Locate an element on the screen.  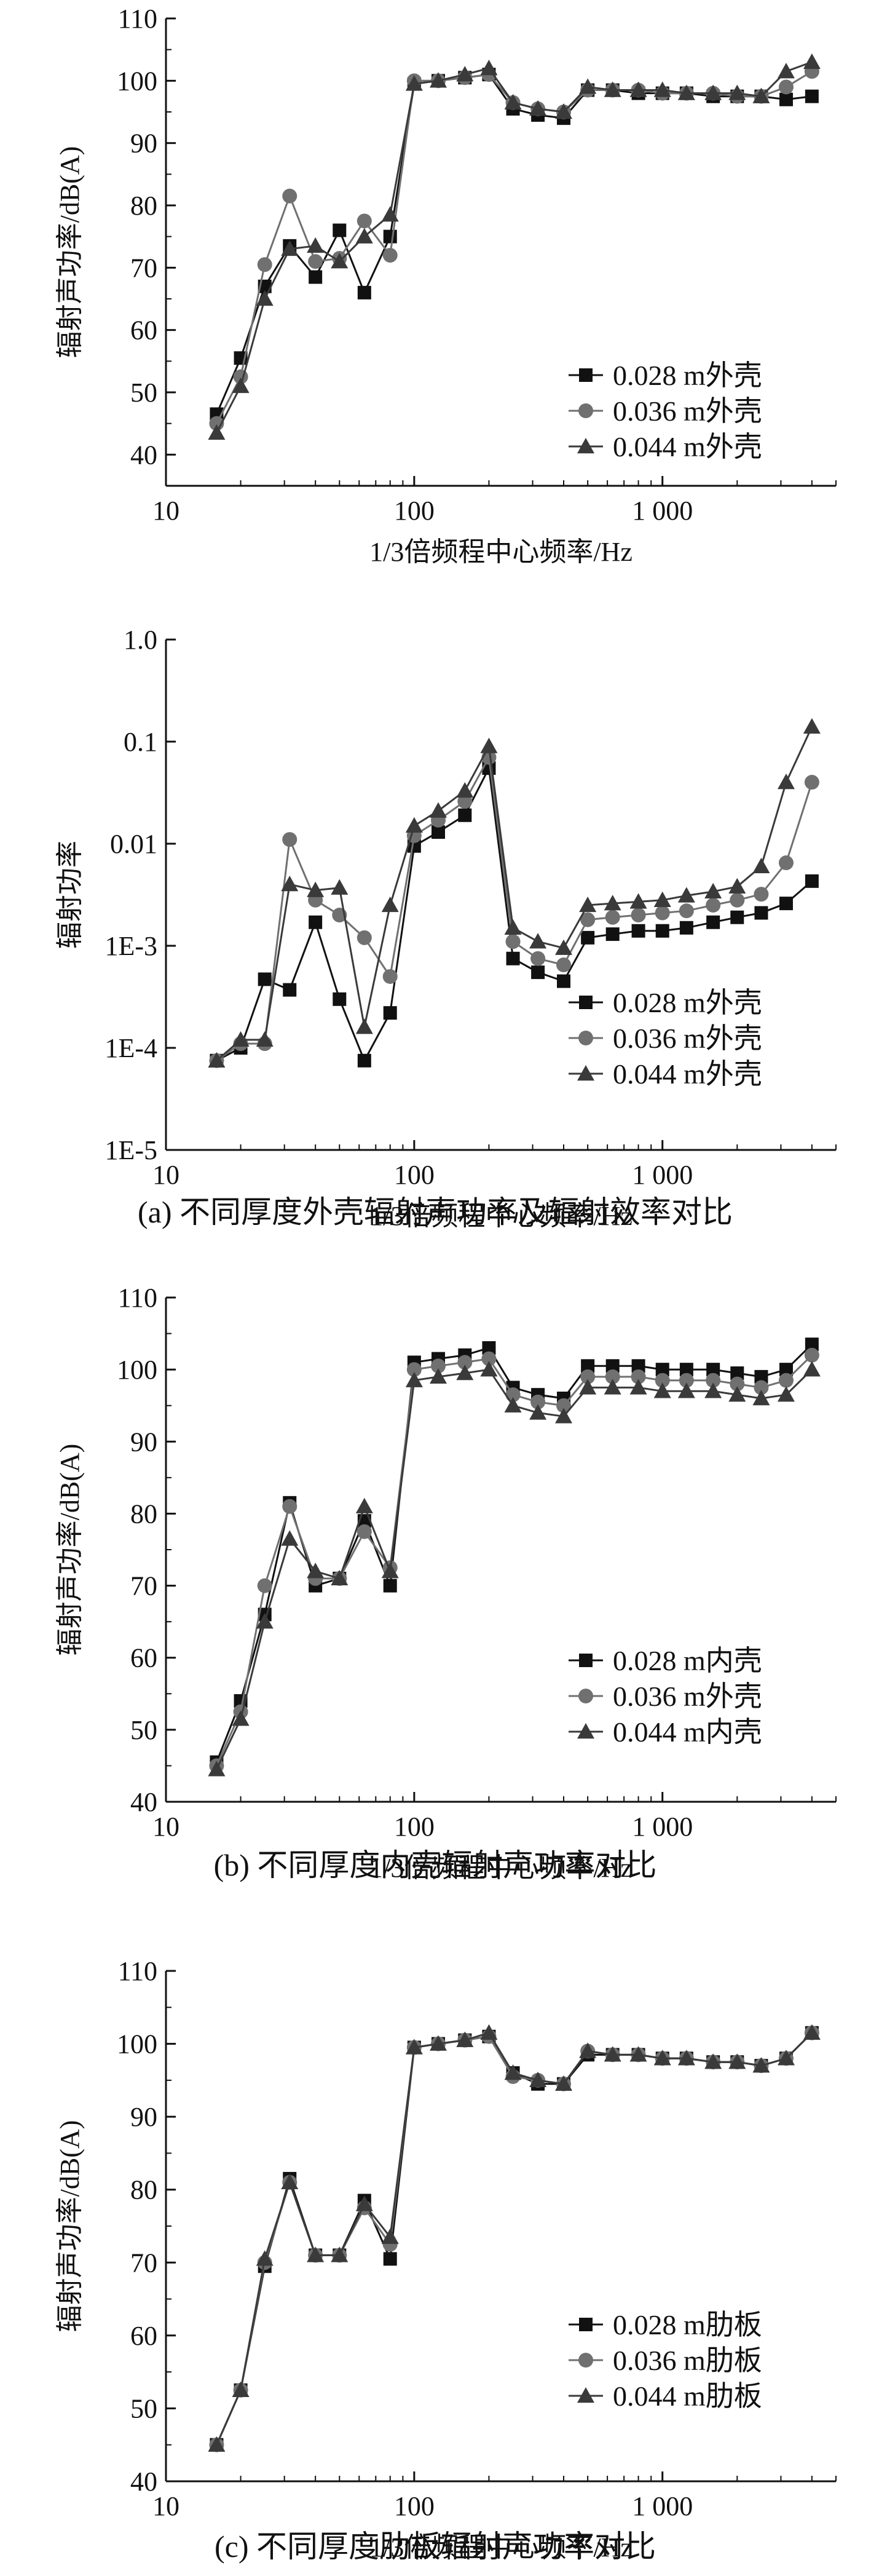
a-power-x-tick-label: 1 000 is located at coordinates (662, 511).